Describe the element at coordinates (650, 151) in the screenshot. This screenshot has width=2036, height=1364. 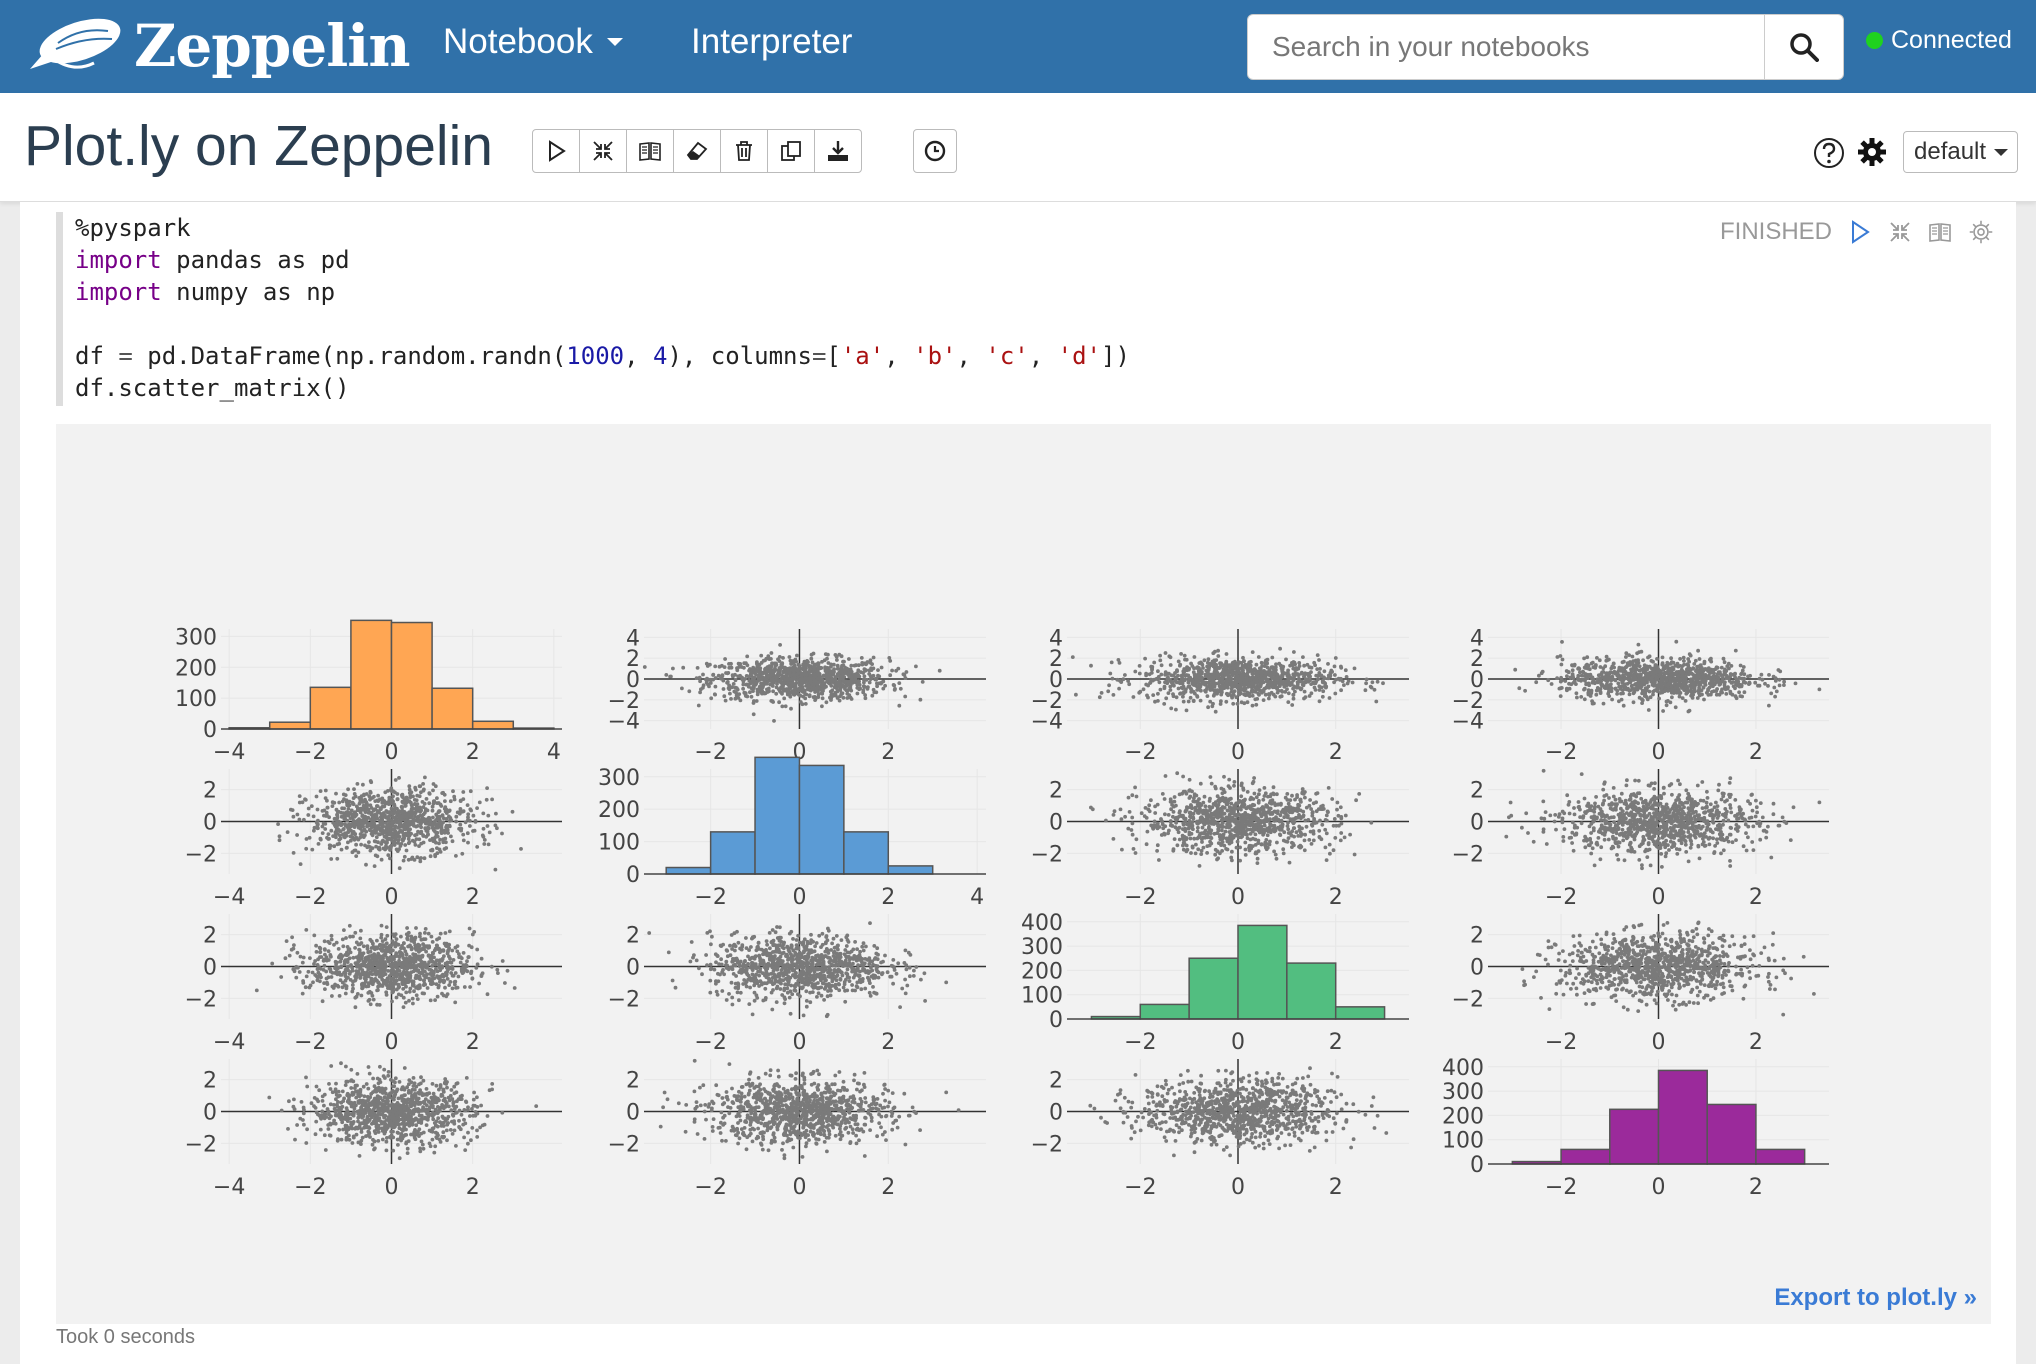
I see `show-hide-output-button` at that location.